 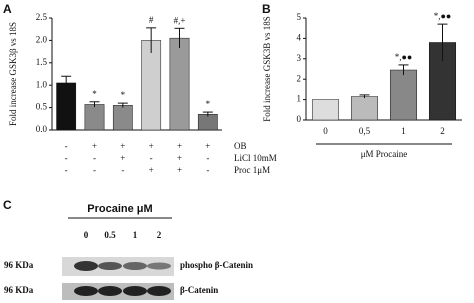 I want to click on y-tick-label: 0.0, so click(x=42, y=129).